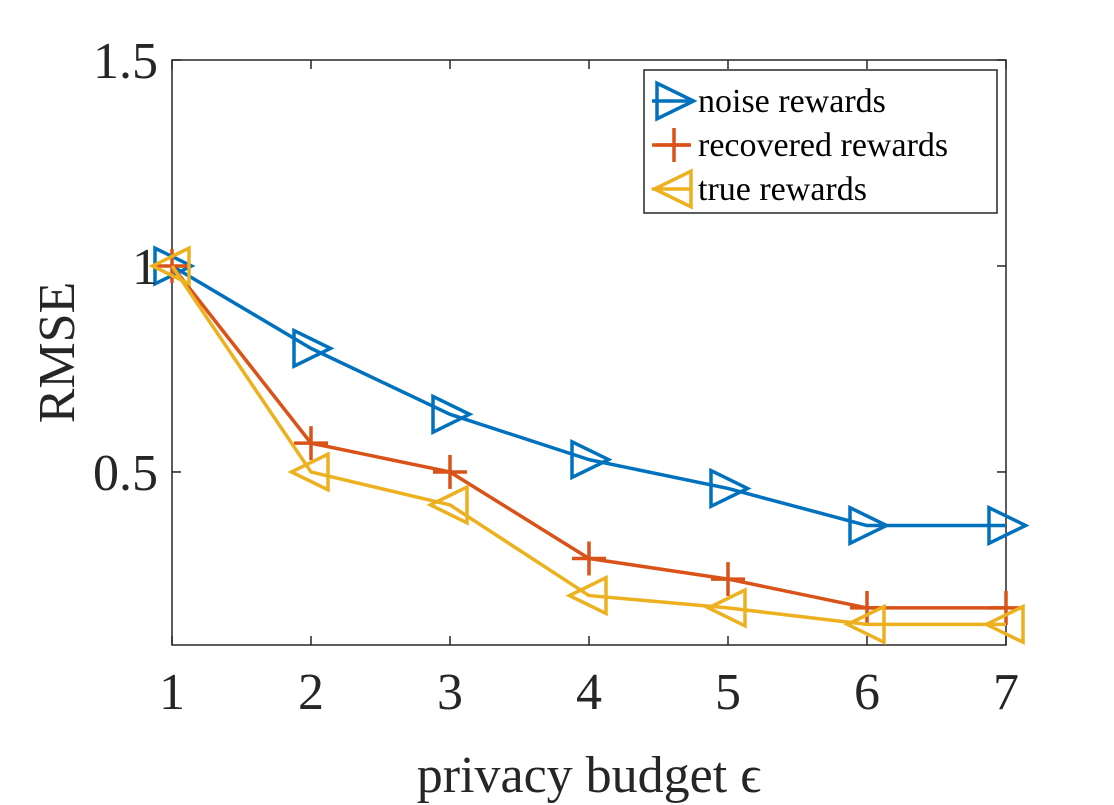  What do you see at coordinates (450, 692) in the screenshot?
I see `x-tick-label: 3` at bounding box center [450, 692].